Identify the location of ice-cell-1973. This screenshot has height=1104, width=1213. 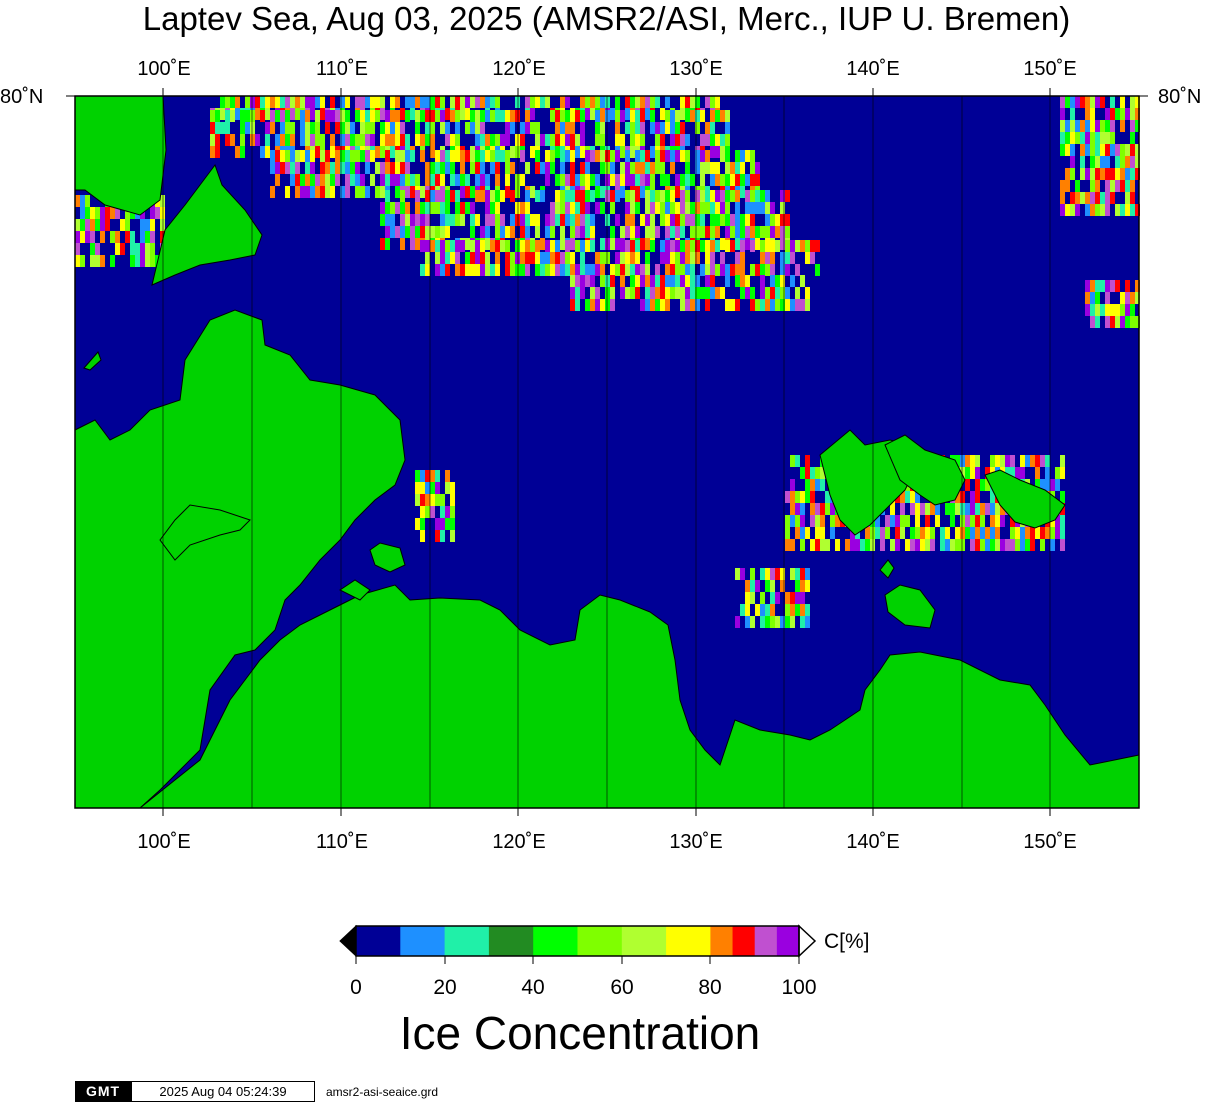
(802, 610).